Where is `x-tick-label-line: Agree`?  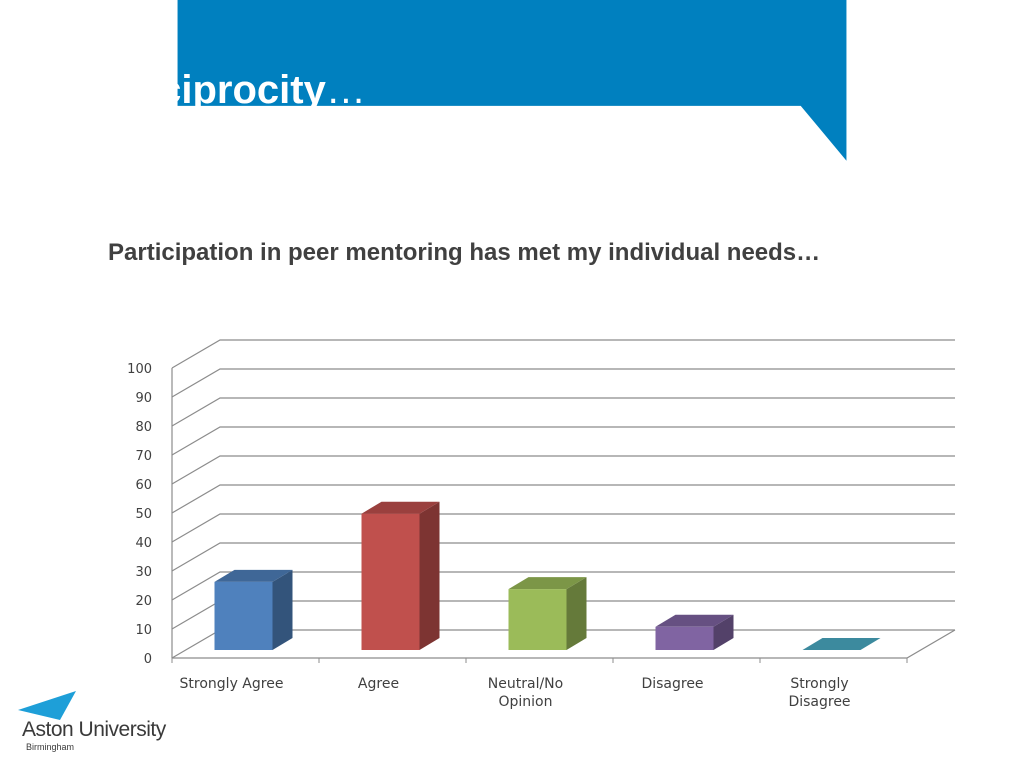 x-tick-label-line: Agree is located at coordinates (378, 684).